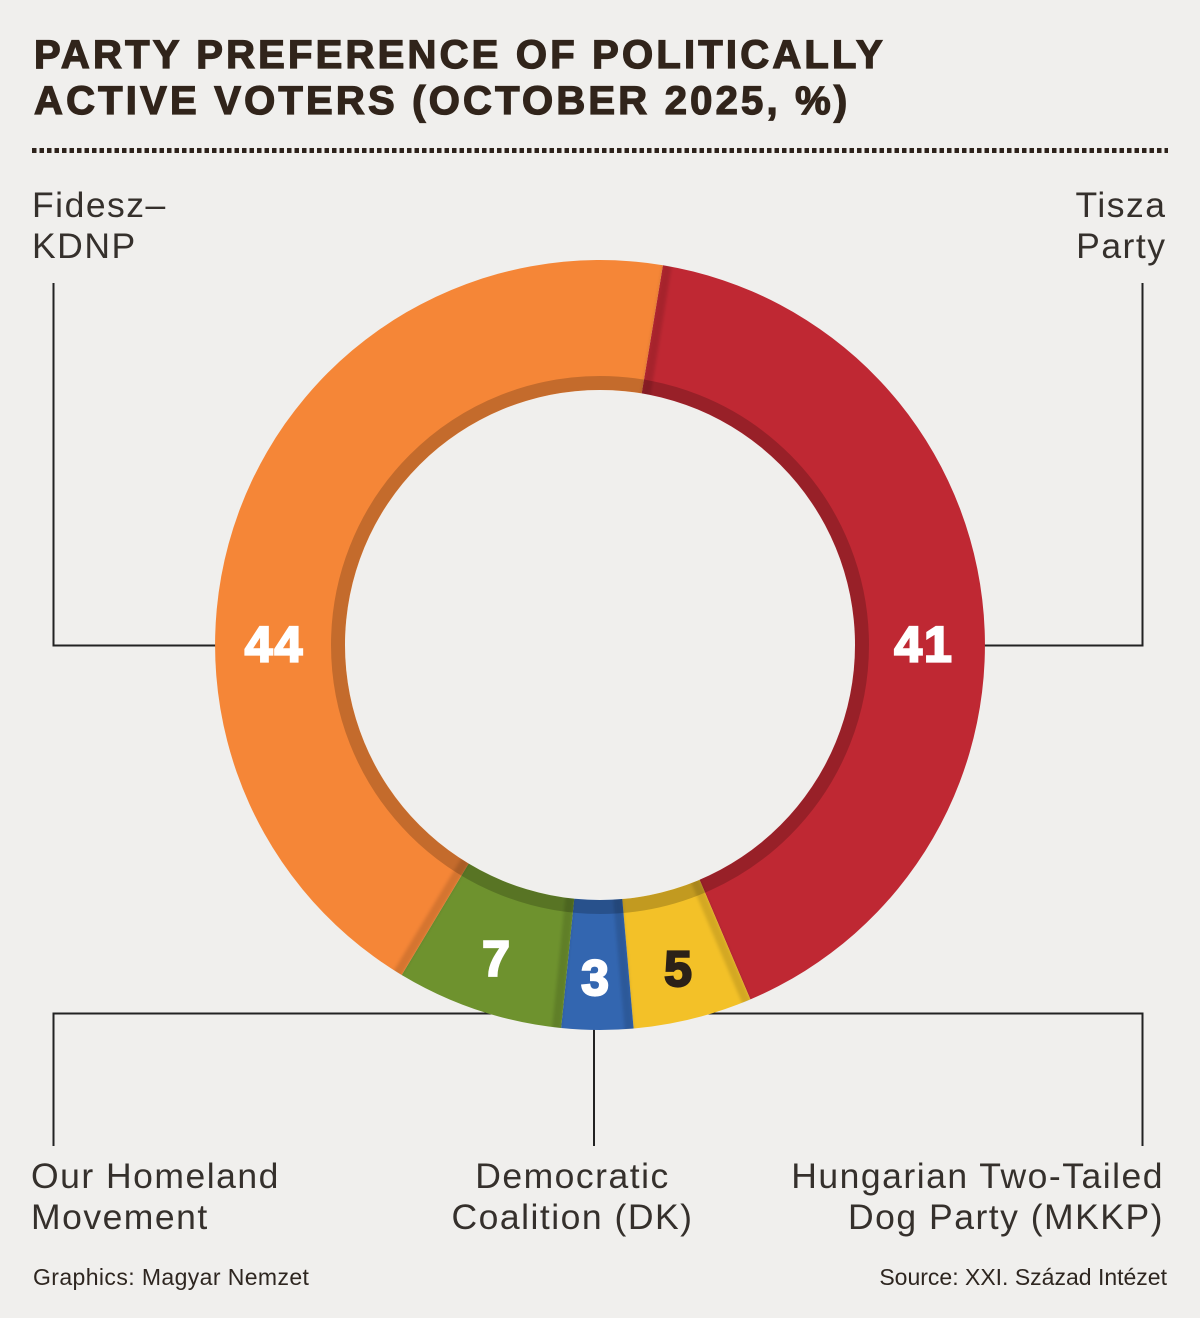 This screenshot has height=1318, width=1200. I want to click on svg-text: 7, so click(497, 959).